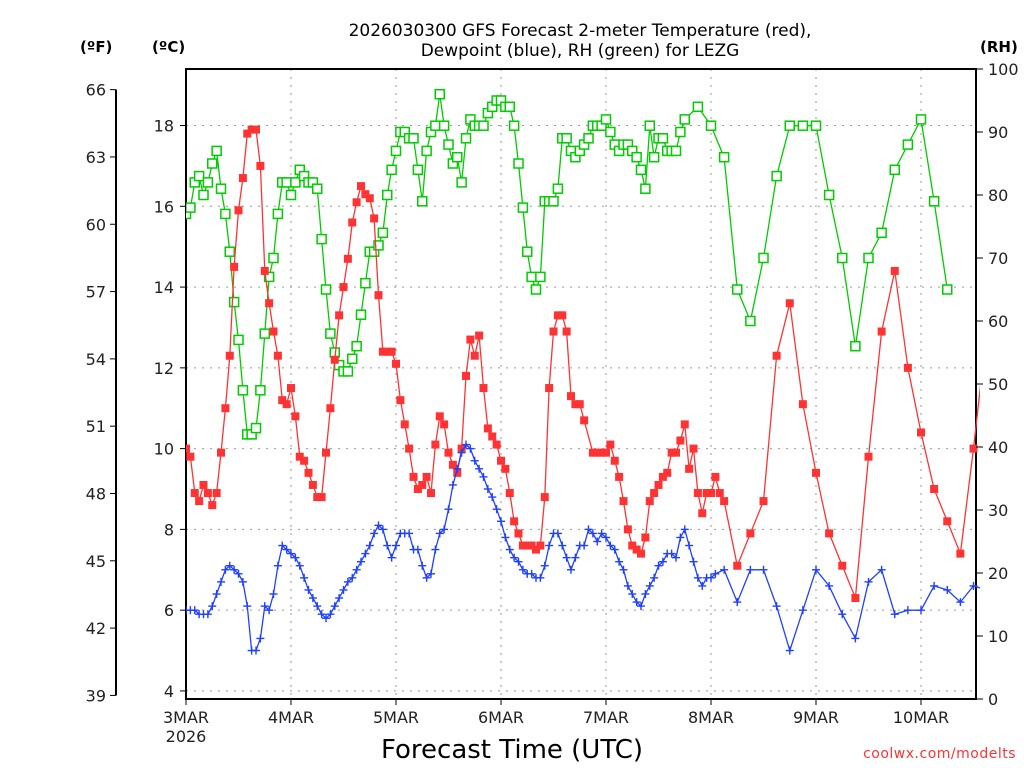 The image size is (1024, 768). What do you see at coordinates (96, 47) in the screenshot?
I see `fahrenheit-unit-label: (ºF)` at bounding box center [96, 47].